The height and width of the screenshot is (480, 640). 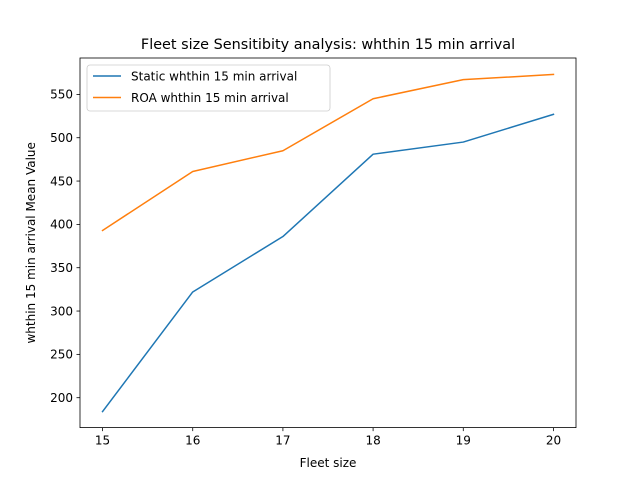 What do you see at coordinates (102, 441) in the screenshot?
I see `x-tick-label: 15` at bounding box center [102, 441].